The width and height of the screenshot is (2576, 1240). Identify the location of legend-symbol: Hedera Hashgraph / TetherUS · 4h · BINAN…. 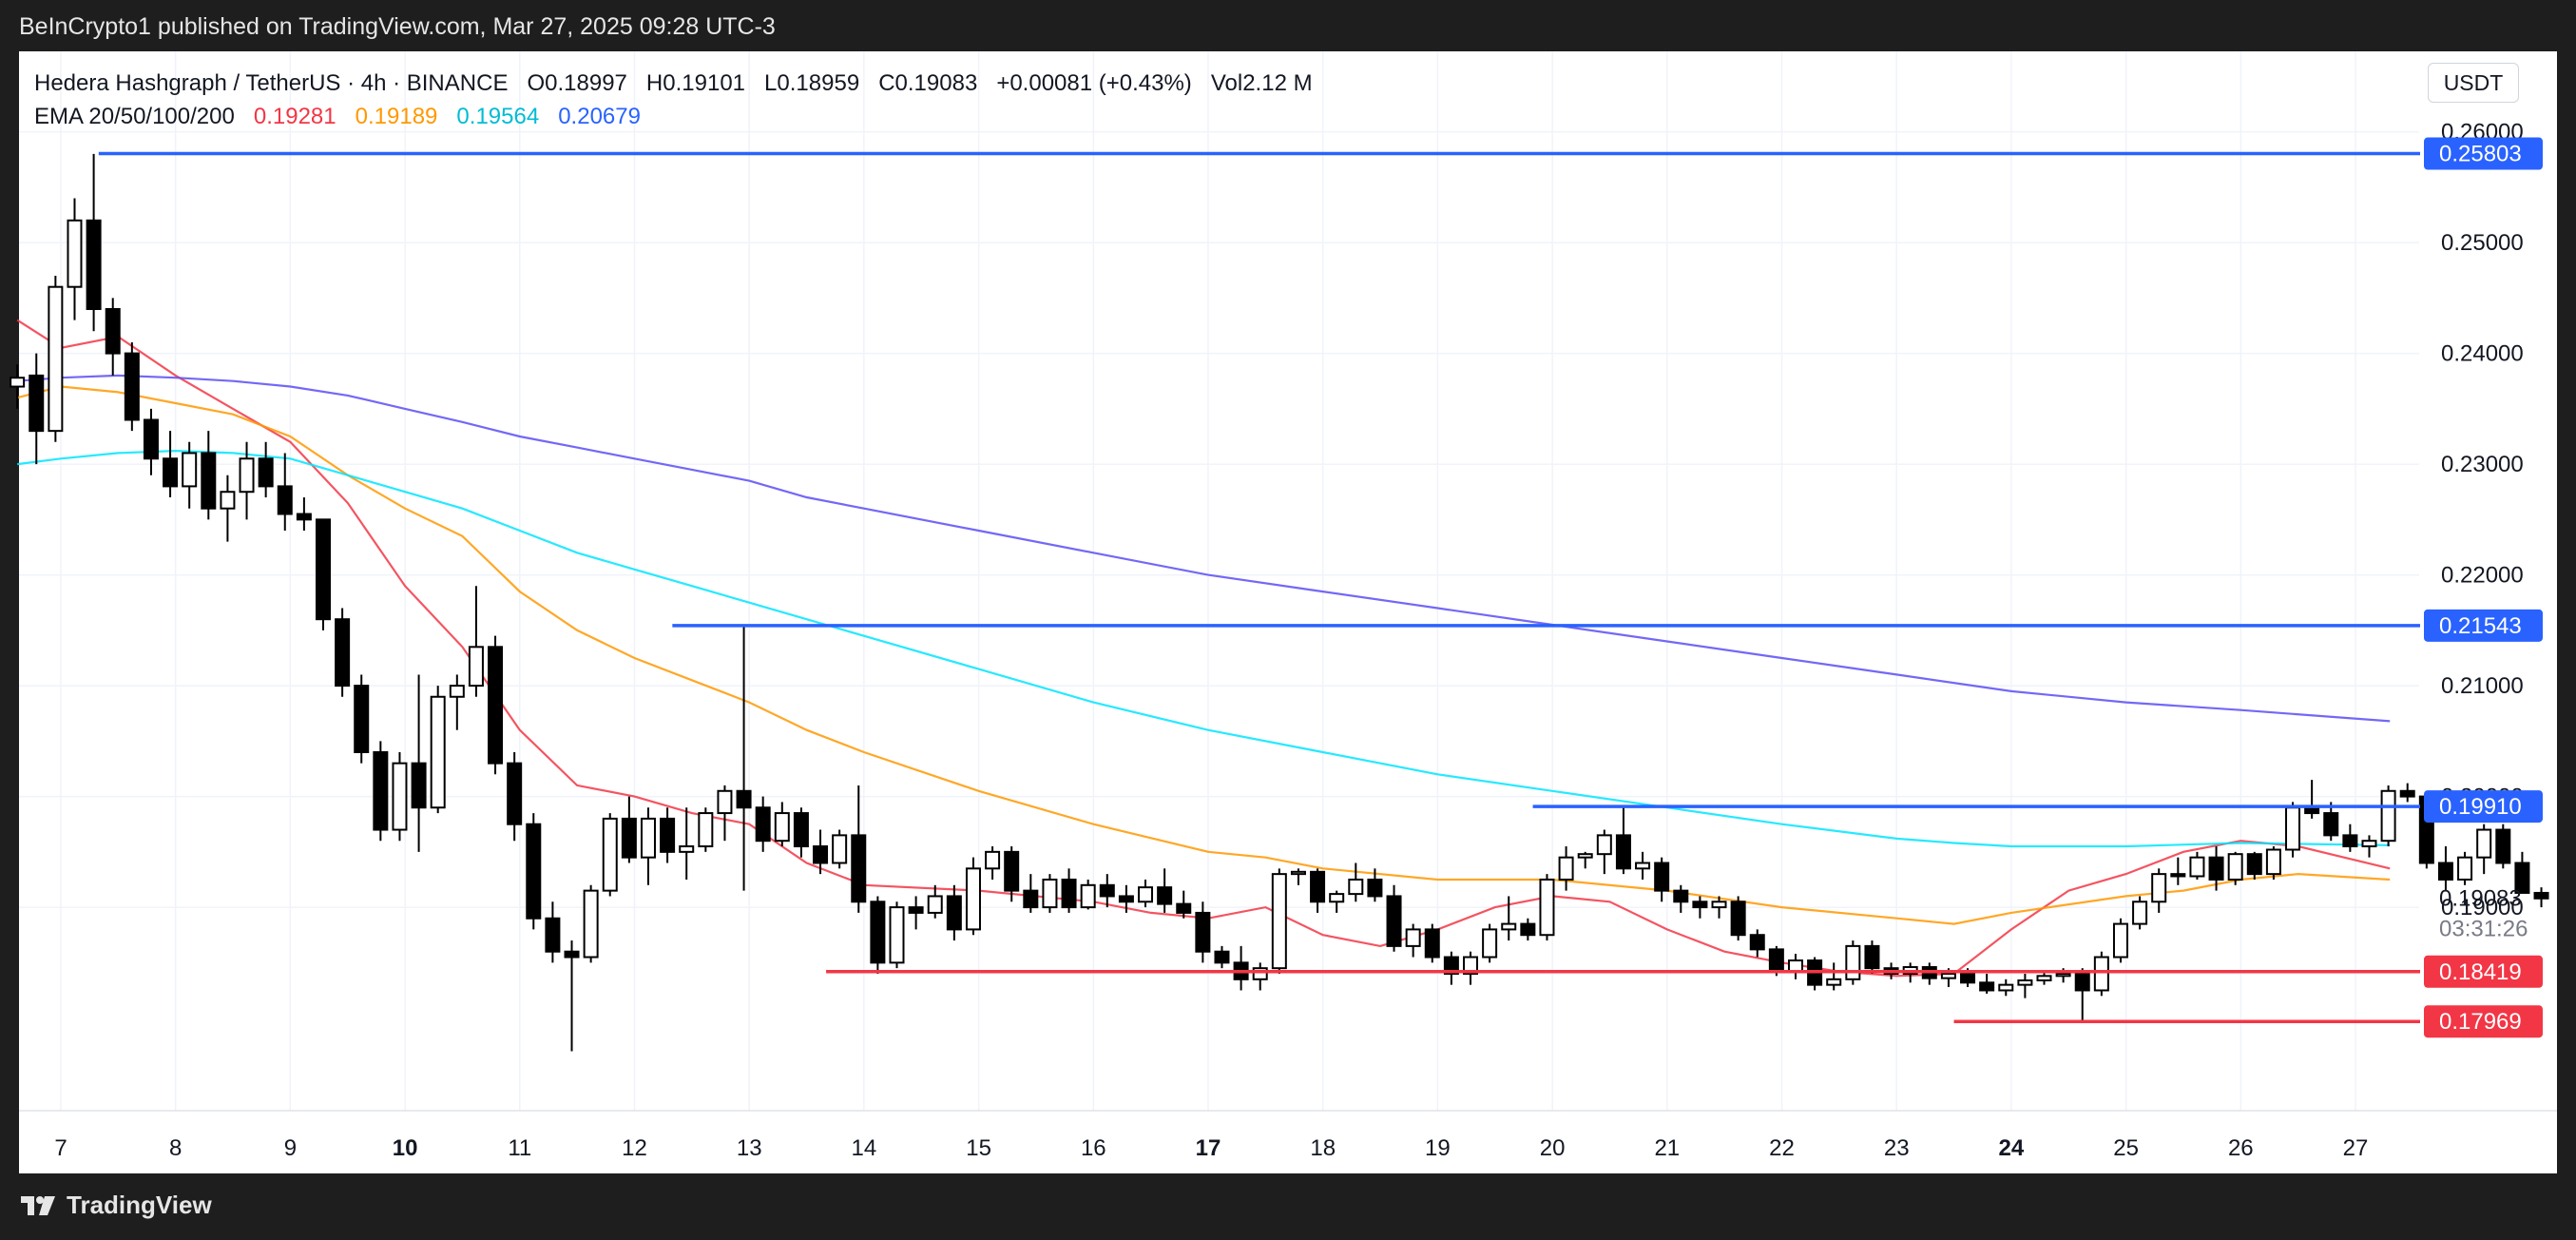
(271, 83).